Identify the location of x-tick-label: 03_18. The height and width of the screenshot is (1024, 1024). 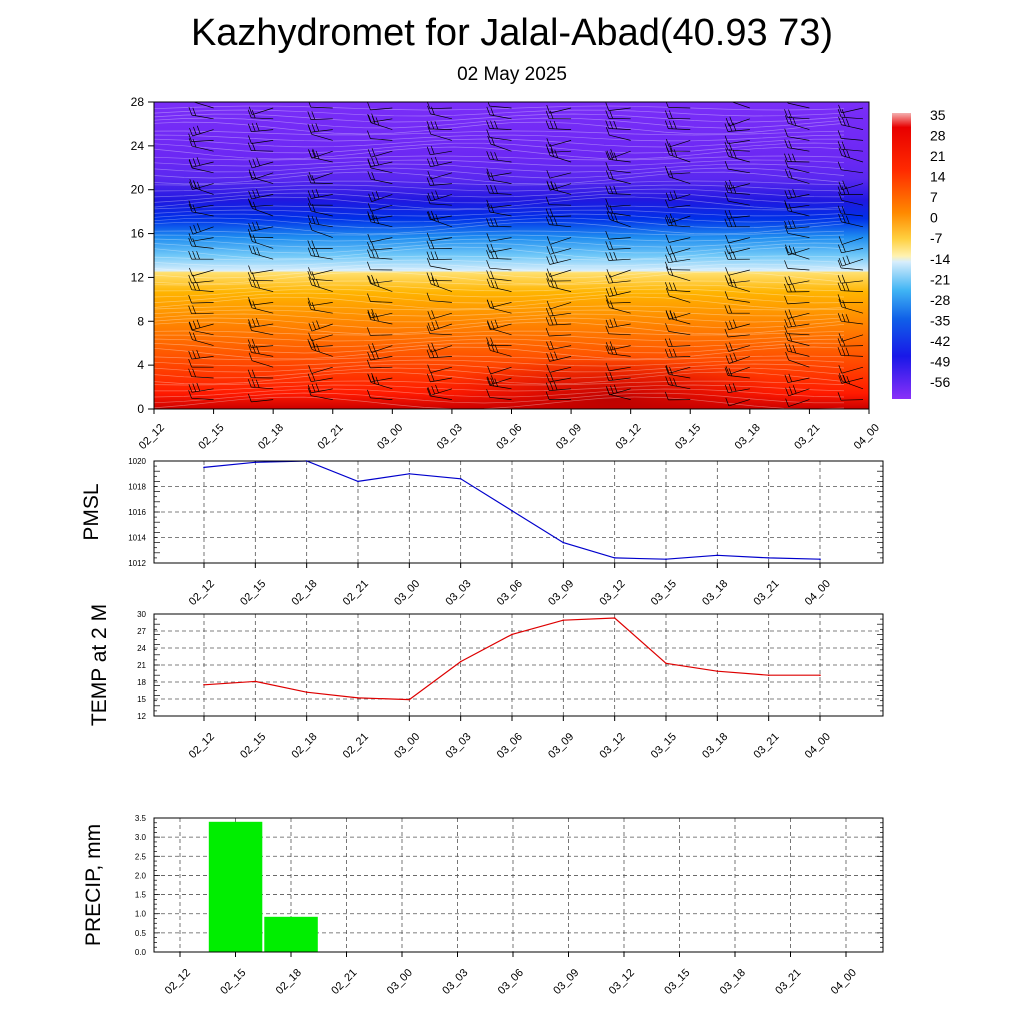
(733, 982).